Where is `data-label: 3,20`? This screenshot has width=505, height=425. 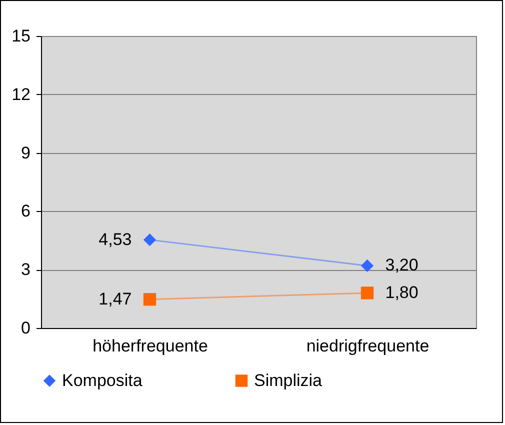
data-label: 3,20 is located at coordinates (401, 265).